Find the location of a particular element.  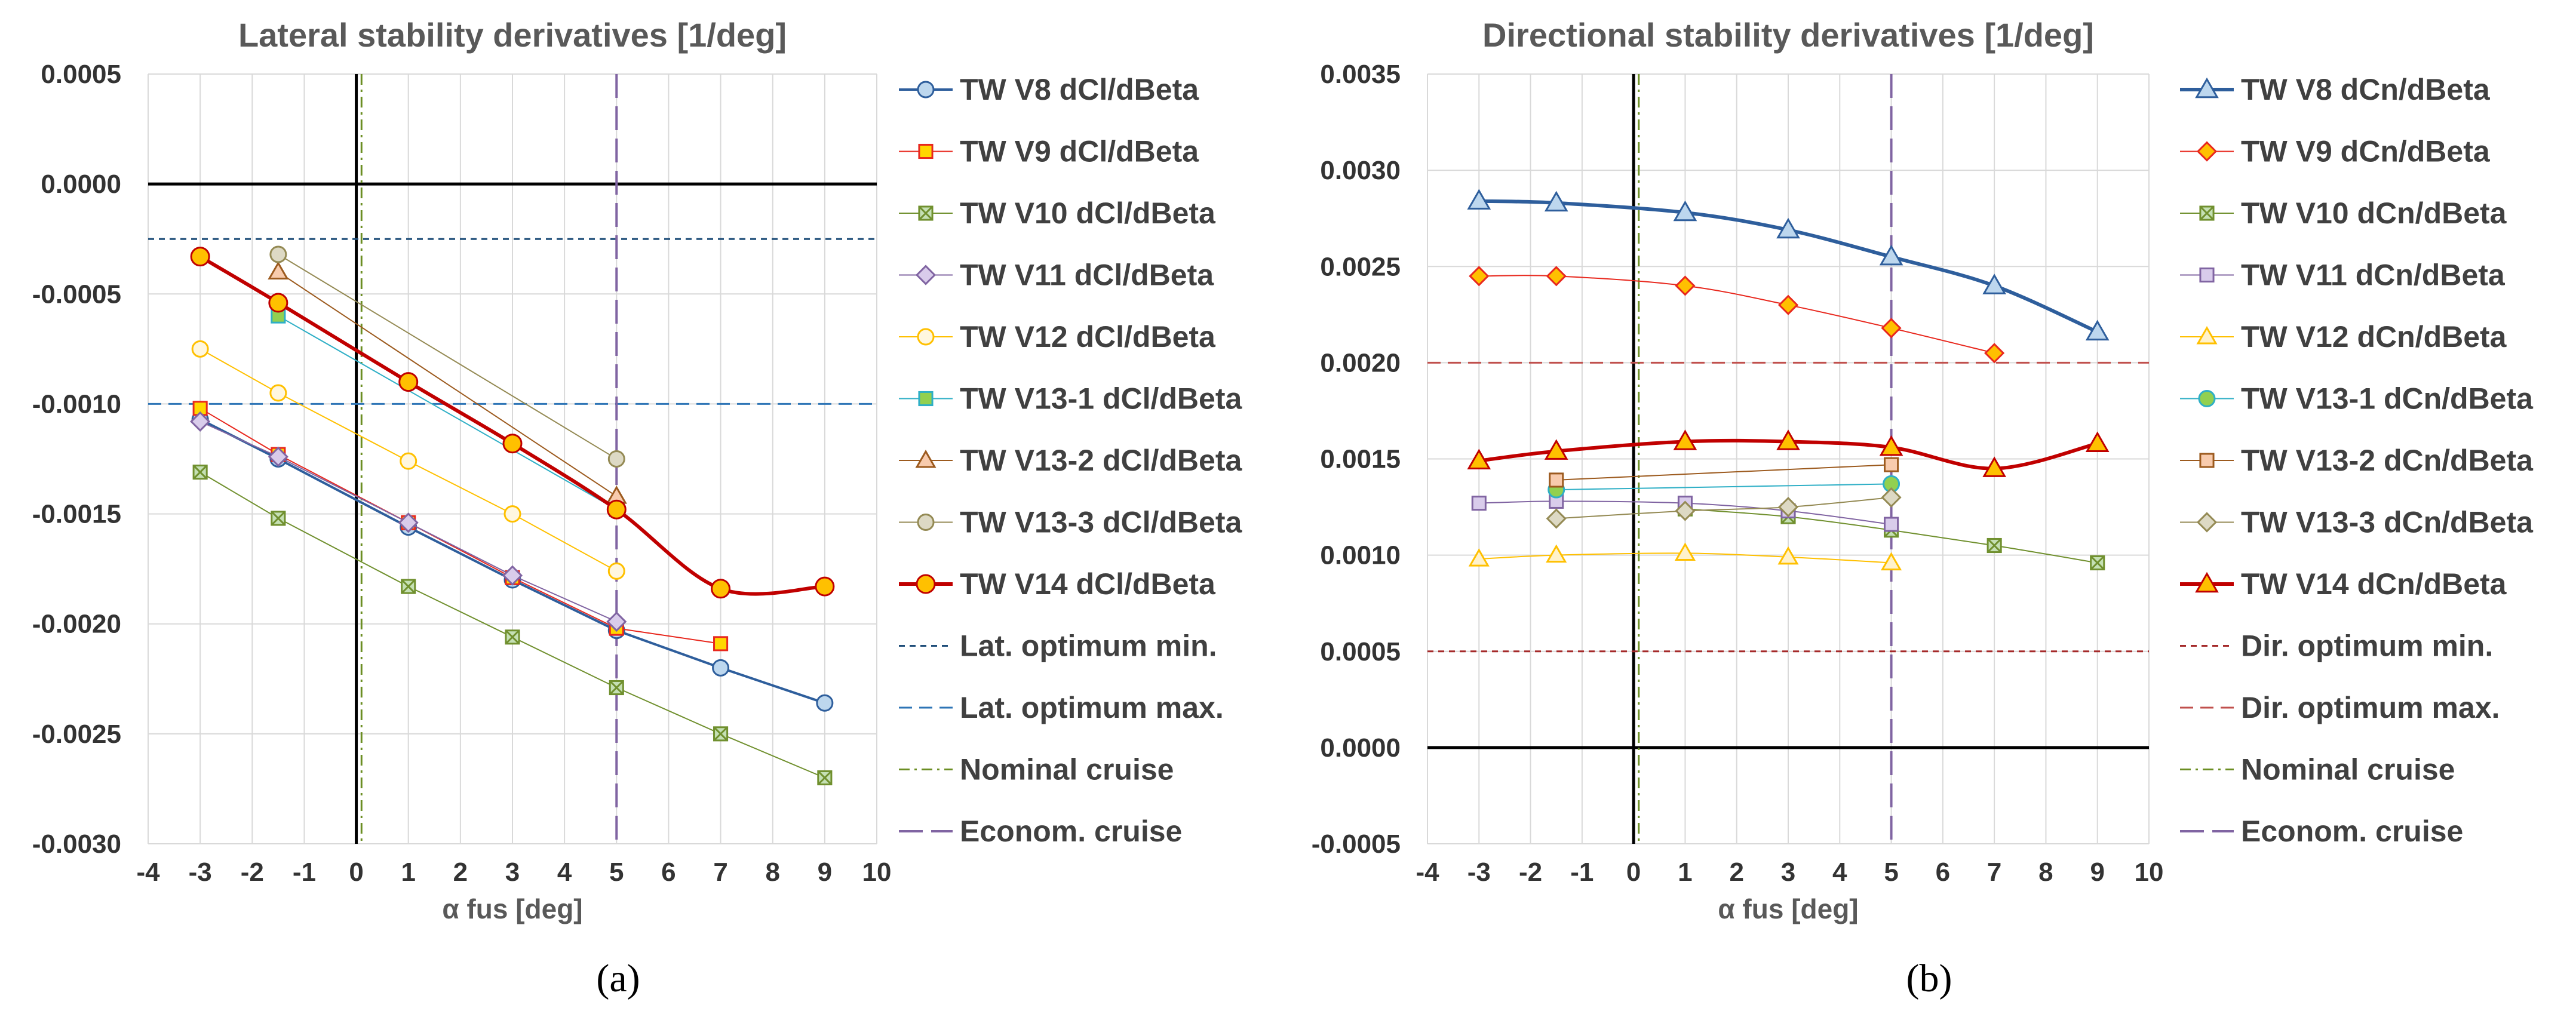

legend-item-tw-v13-1-dcl-dbeta: TW V13-1 dCl/dBeta is located at coordinates (1070, 399).